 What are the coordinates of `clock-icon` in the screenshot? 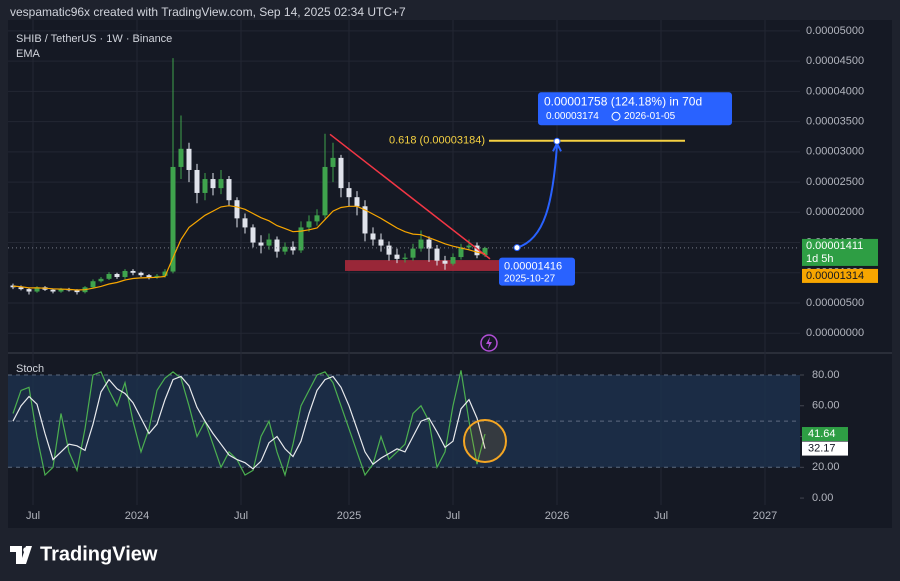 It's located at (616, 116).